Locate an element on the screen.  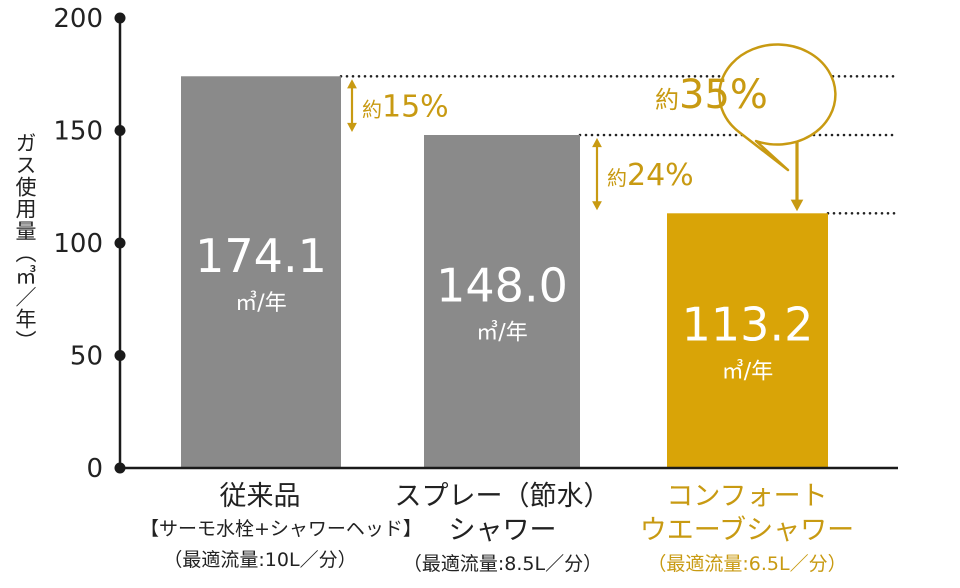
arrow-15pct-head-down is located at coordinates (352, 127).